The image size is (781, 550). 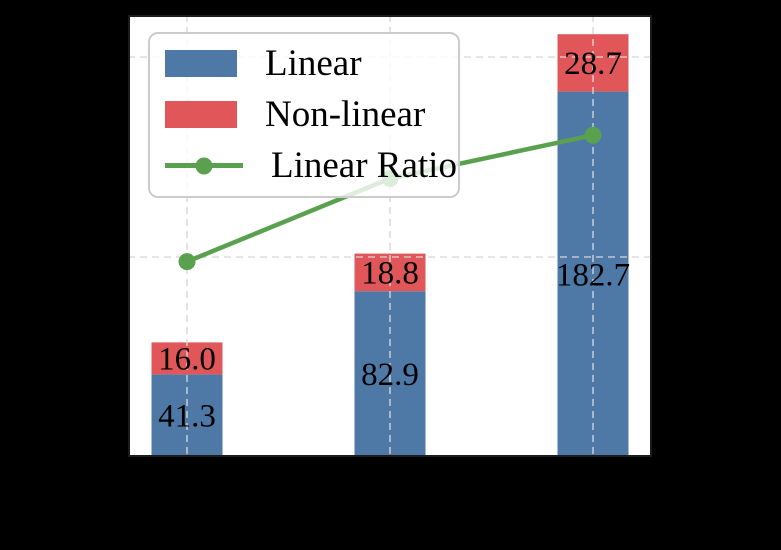 I want to click on legend: Linear Non-linear Linear Ratio, so click(x=304, y=115).